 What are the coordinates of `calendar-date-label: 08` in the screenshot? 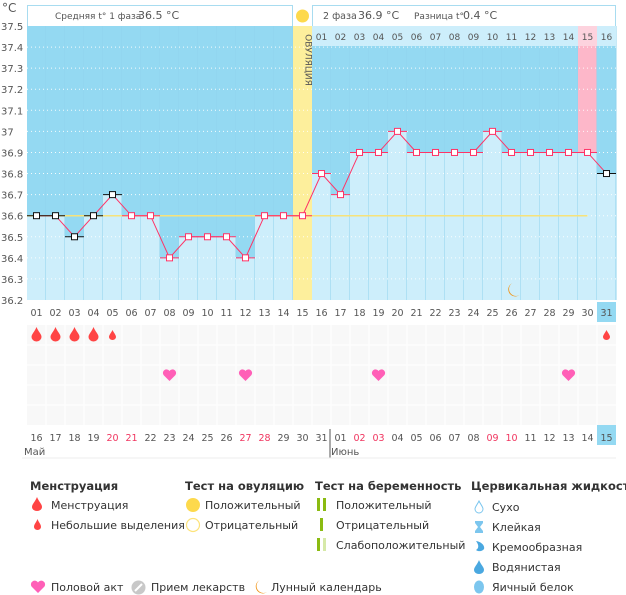 It's located at (473, 438).